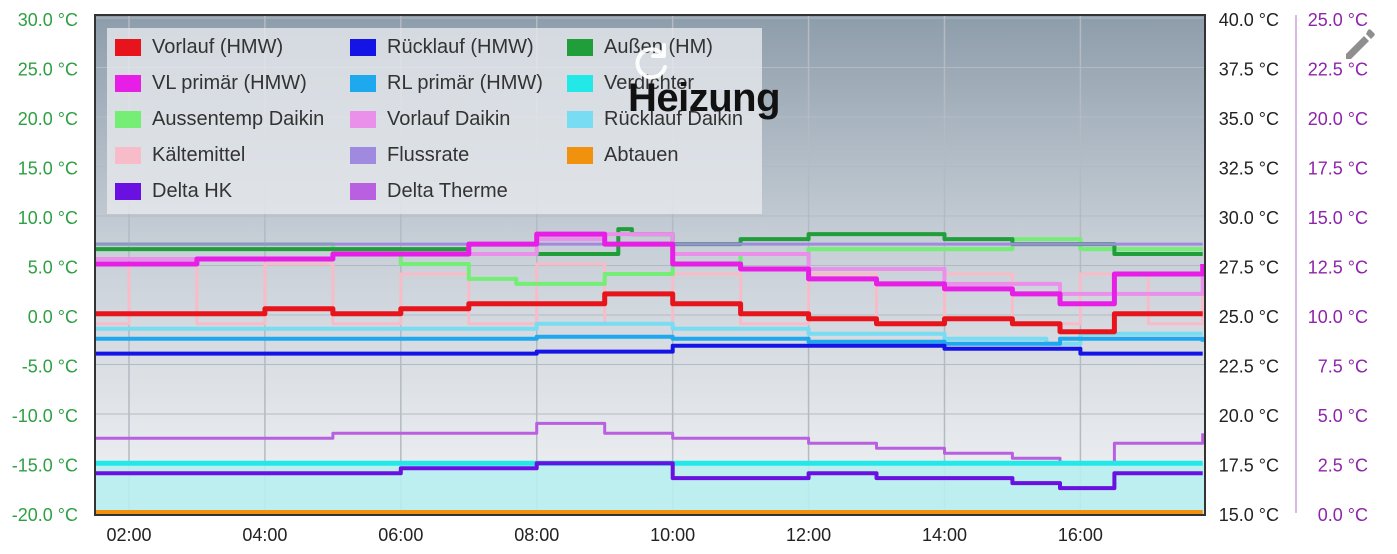 Image resolution: width=1397 pixels, height=554 pixels. I want to click on legend-item: Außen (HM), so click(640, 47).